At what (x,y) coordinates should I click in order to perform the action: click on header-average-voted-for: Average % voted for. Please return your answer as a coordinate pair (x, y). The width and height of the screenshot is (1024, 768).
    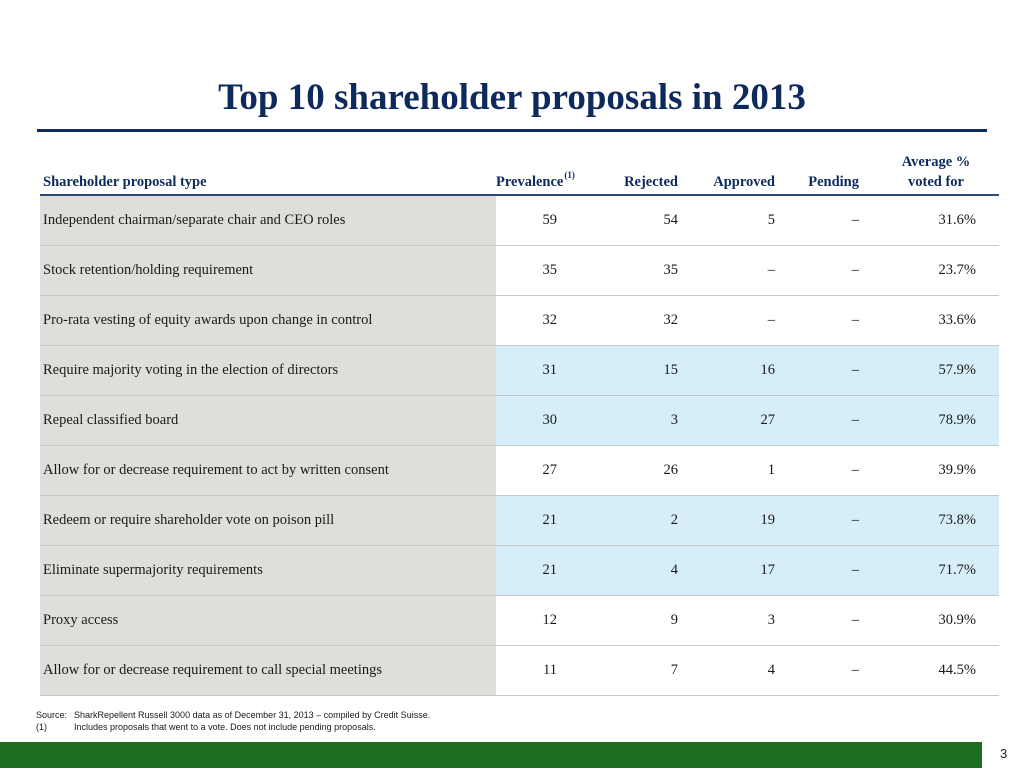
    Looking at the image, I should click on (929, 172).